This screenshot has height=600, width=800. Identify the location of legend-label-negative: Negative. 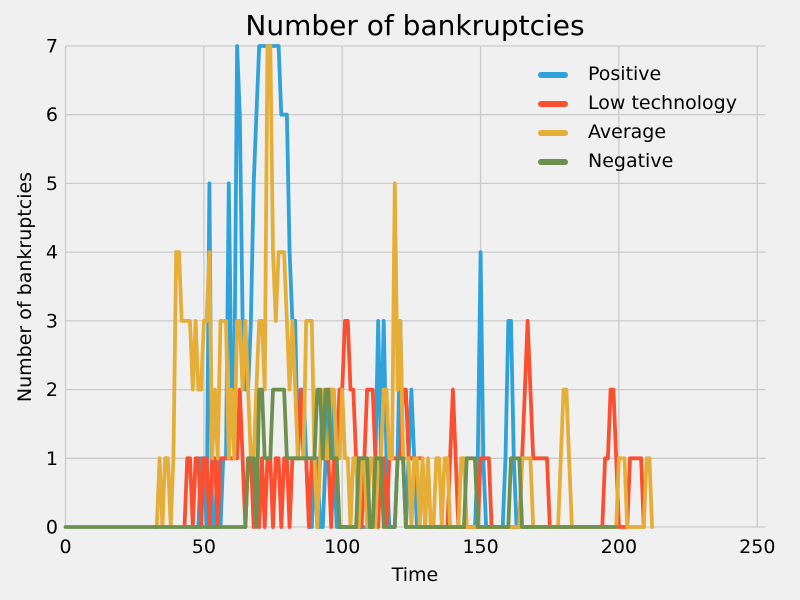
(631, 161).